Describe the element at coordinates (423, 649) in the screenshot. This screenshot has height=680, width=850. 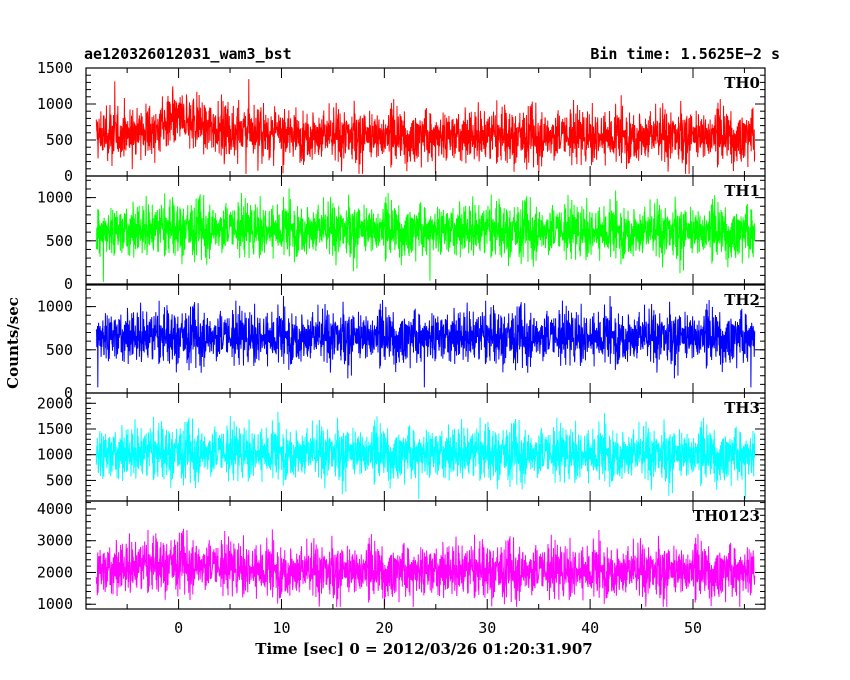
I see `x-axis-label: Time [sec] 0 = 2012/03/26 01:20:31.907` at that location.